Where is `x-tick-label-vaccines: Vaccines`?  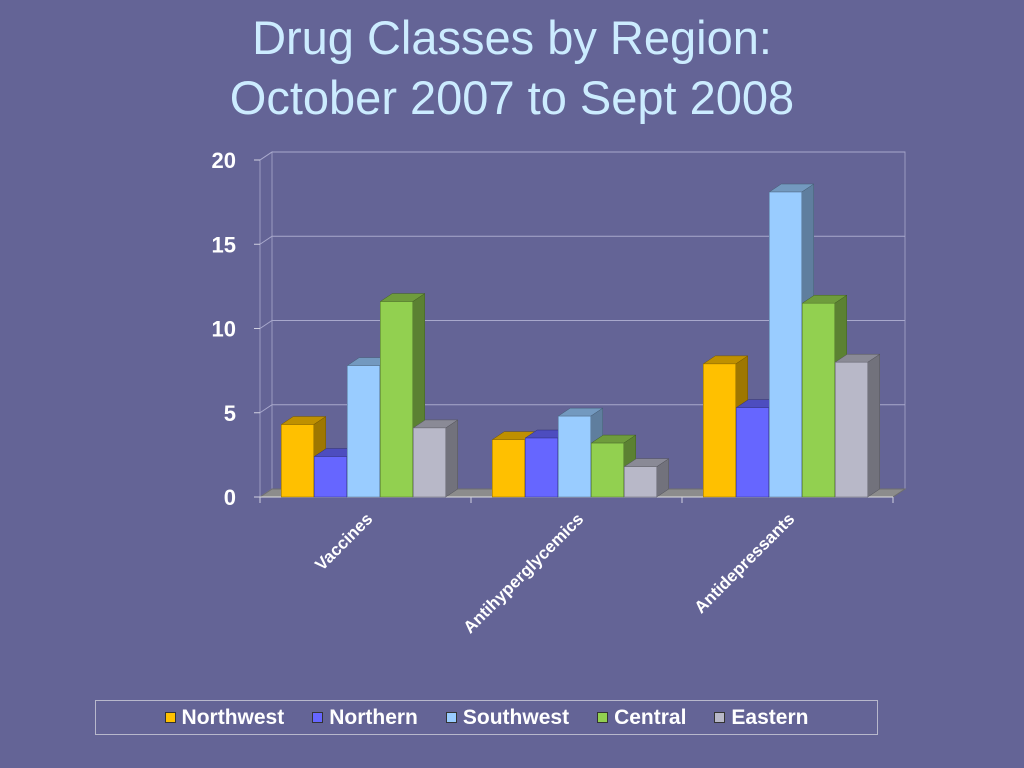 x-tick-label-vaccines: Vaccines is located at coordinates (343, 541).